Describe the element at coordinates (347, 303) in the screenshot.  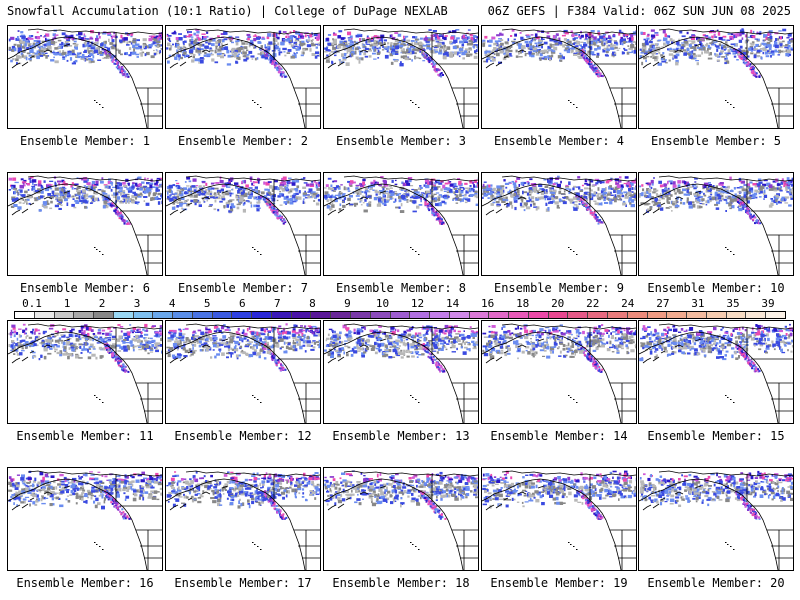
I see `colorbar-tick-label: 9` at that location.